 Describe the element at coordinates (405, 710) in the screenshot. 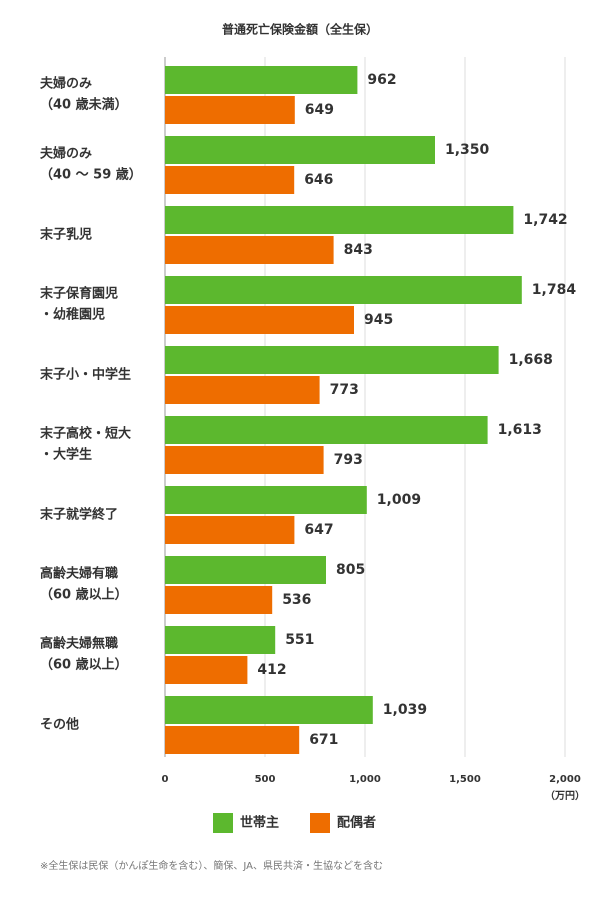

I see `value-label: 1,039` at that location.